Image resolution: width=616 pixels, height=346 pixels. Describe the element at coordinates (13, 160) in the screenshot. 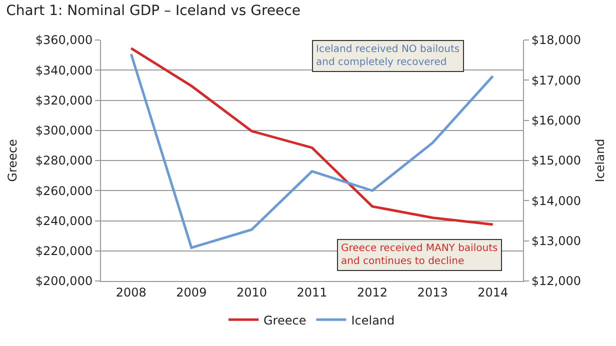

I see `y-axis-title: Greece` at that location.